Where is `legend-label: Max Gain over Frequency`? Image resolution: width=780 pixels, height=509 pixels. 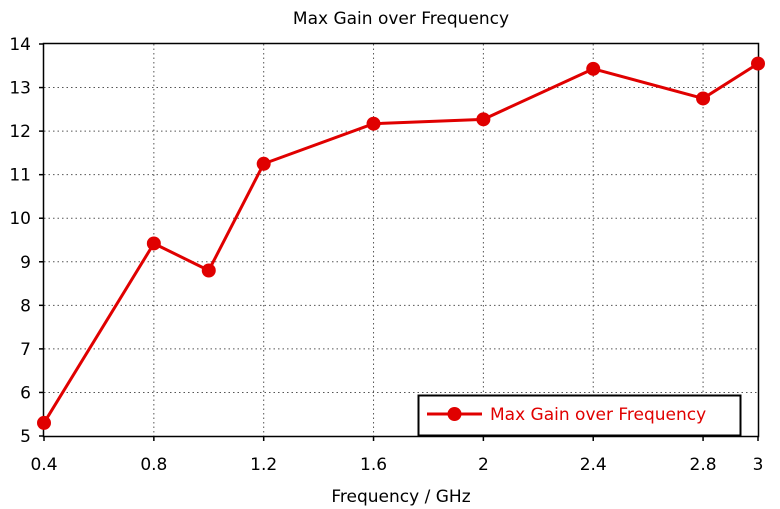
legend-label: Max Gain over Frequency is located at coordinates (598, 415).